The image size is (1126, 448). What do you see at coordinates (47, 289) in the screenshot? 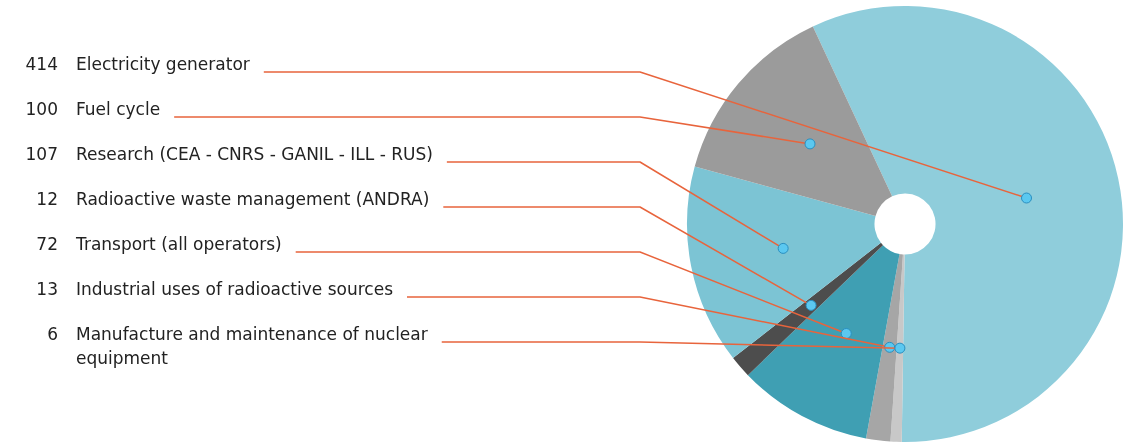
I see `data-label: 13` at bounding box center [47, 289].